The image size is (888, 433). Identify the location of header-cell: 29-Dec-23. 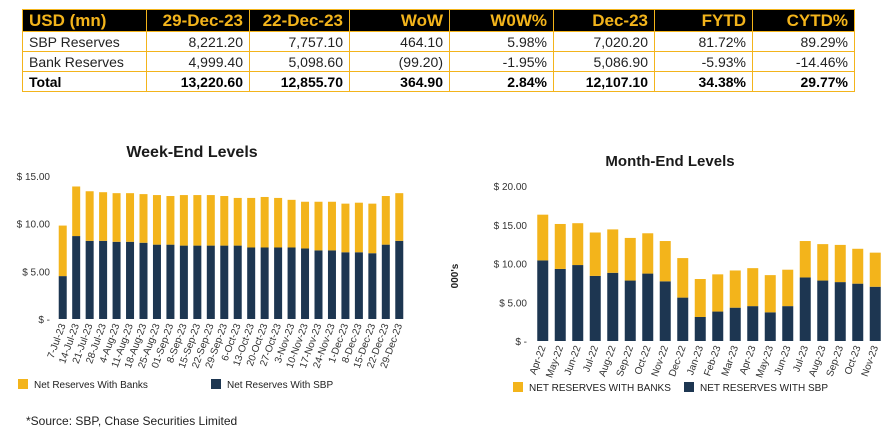
(198, 20).